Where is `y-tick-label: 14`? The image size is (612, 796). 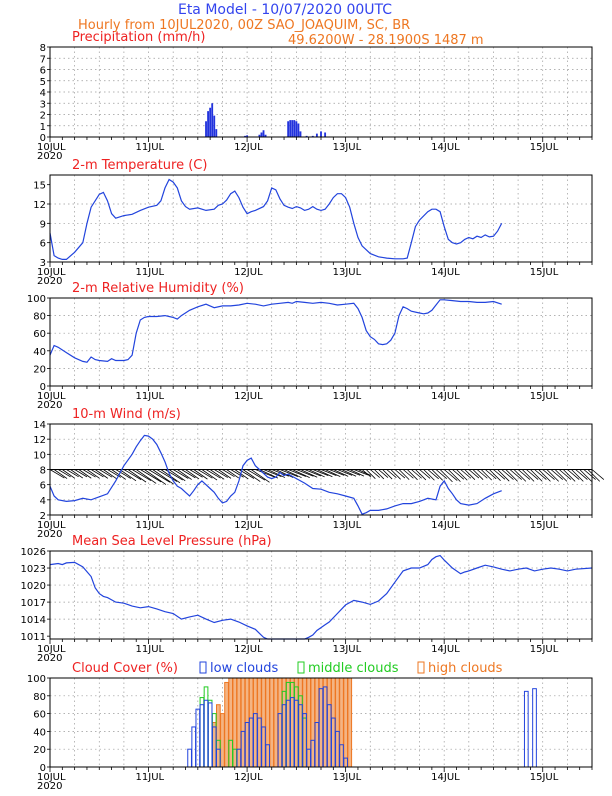 y-tick-label: 14 is located at coordinates (39, 425).